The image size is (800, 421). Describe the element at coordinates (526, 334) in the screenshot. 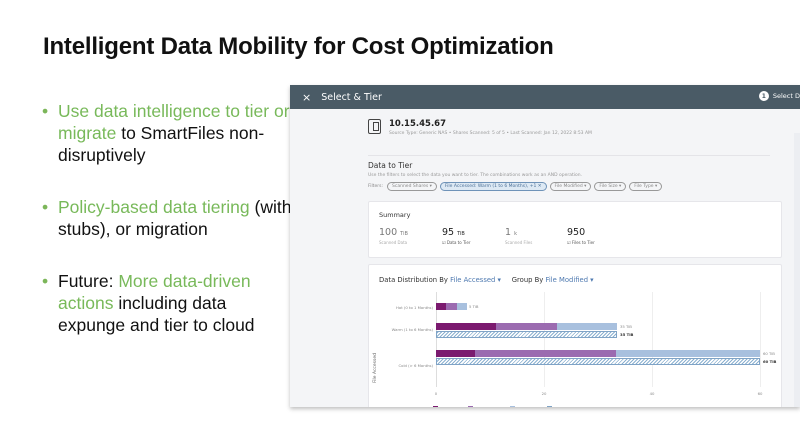

I see `bar-warm-data-to-tier` at that location.